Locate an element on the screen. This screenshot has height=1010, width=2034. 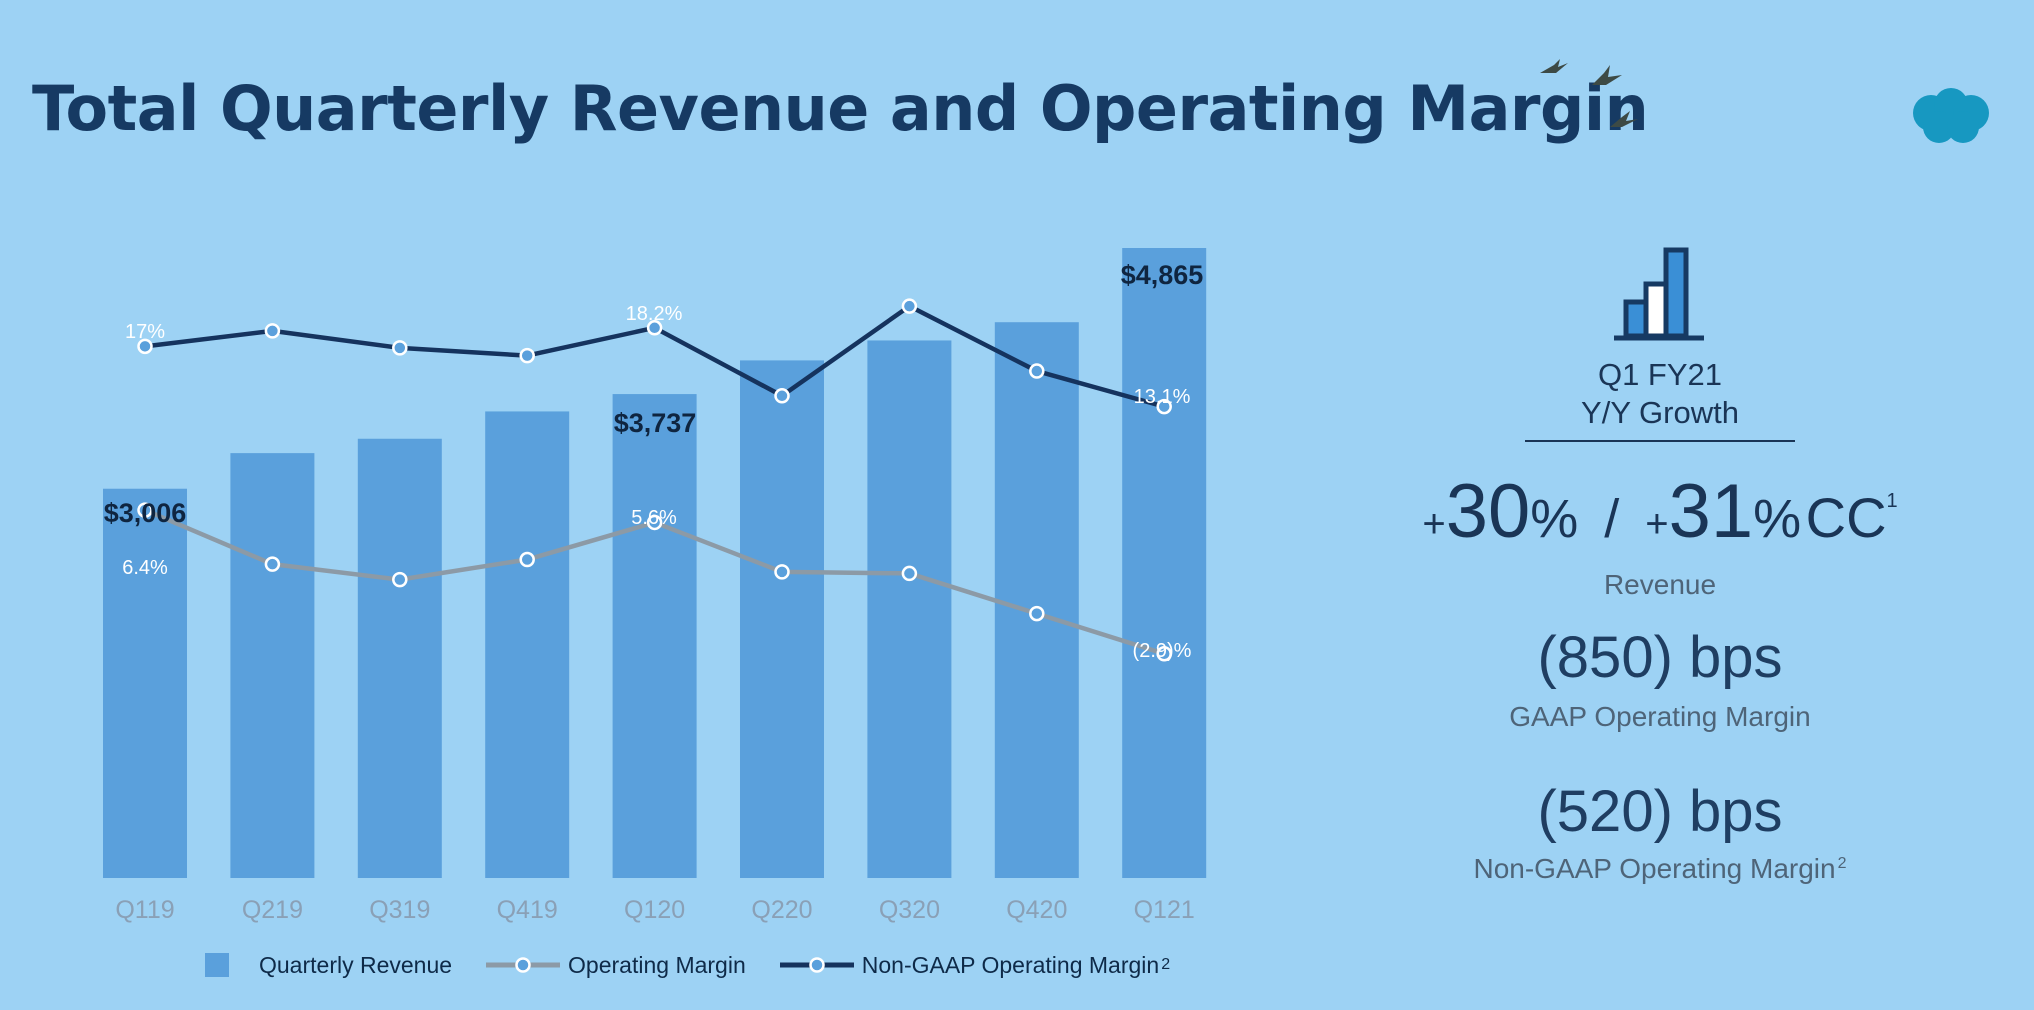
x-tick-label: Q320 is located at coordinates (909, 910).